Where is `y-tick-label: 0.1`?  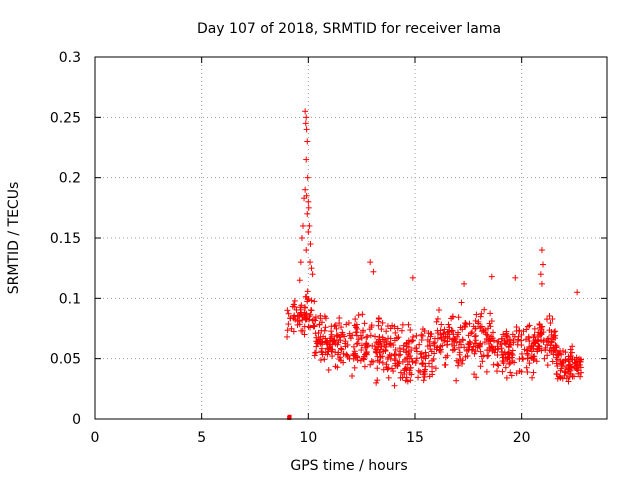 y-tick-label: 0.1 is located at coordinates (70, 299).